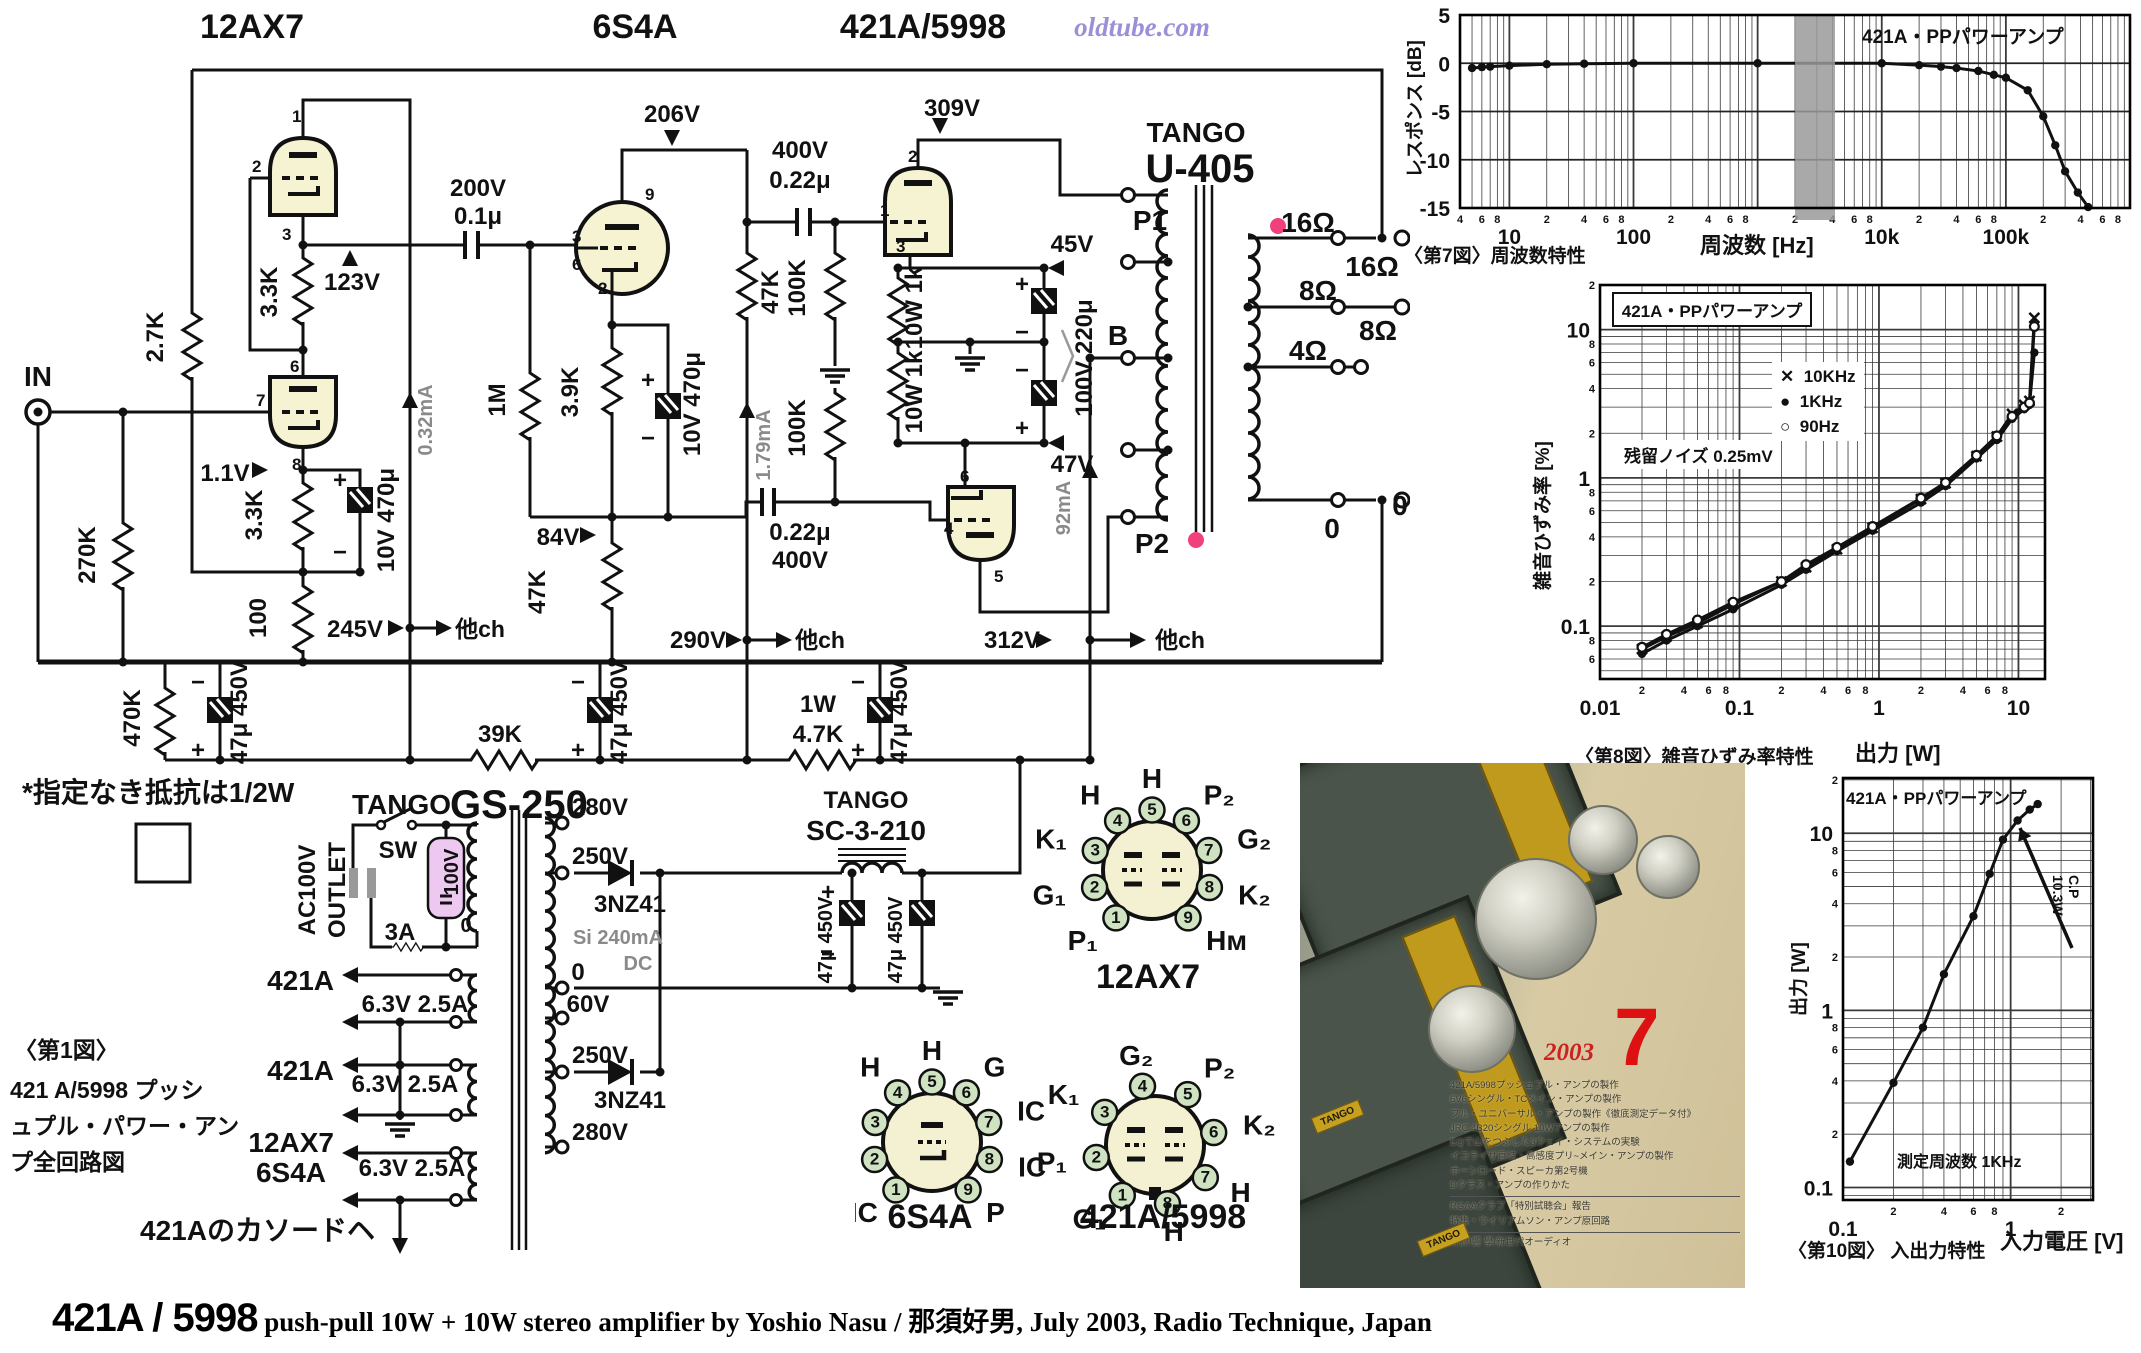 The width and height of the screenshot is (2141, 1353). What do you see at coordinates (866, 800) in the screenshot?
I see `choke-brand: TANGO` at bounding box center [866, 800].